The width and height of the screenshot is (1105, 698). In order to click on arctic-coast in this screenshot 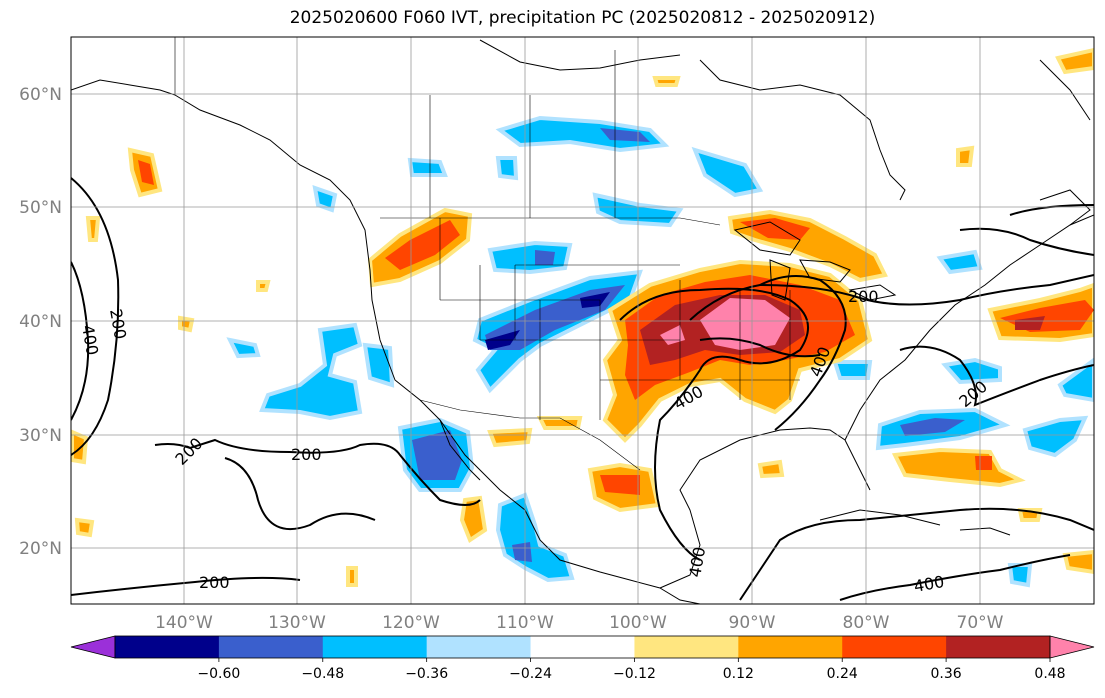, I will do `click(580, 55)`.